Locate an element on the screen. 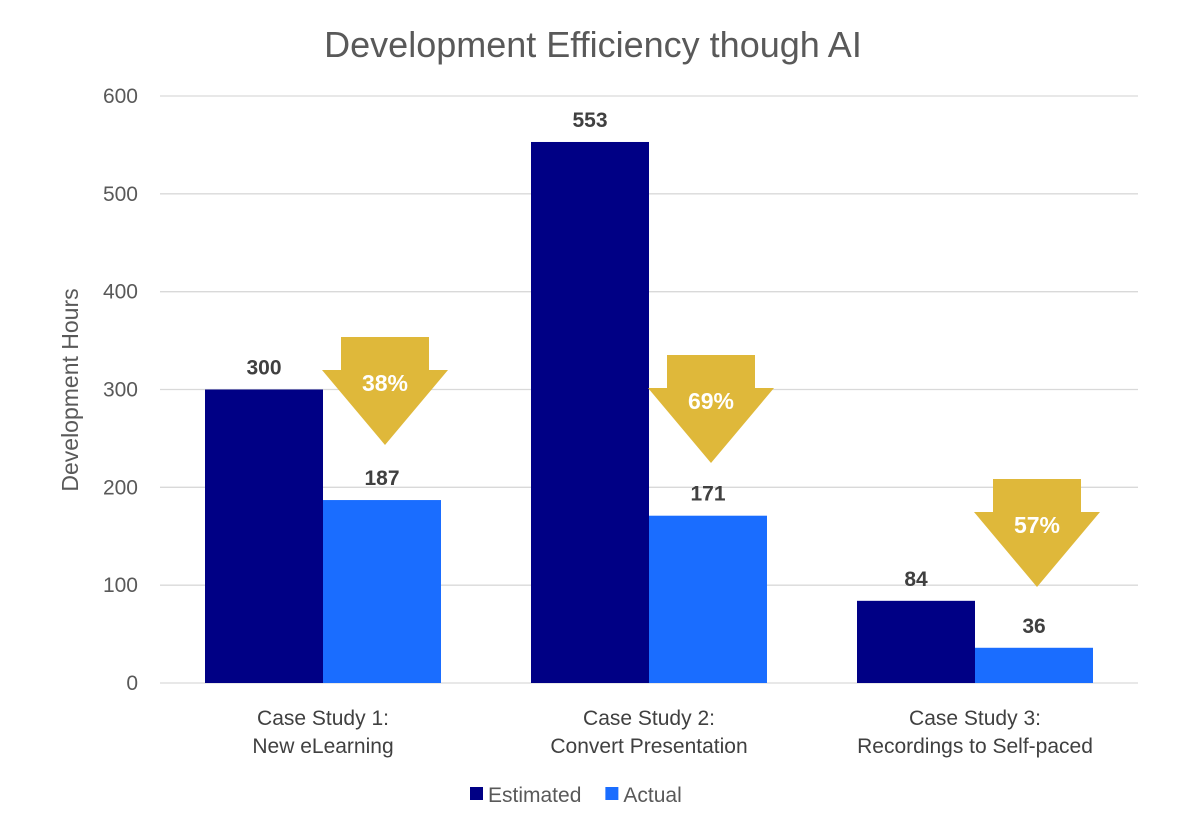 Image resolution: width=1186 pixels, height=835 pixels. legend-label-actual: Actual is located at coordinates (652, 795).